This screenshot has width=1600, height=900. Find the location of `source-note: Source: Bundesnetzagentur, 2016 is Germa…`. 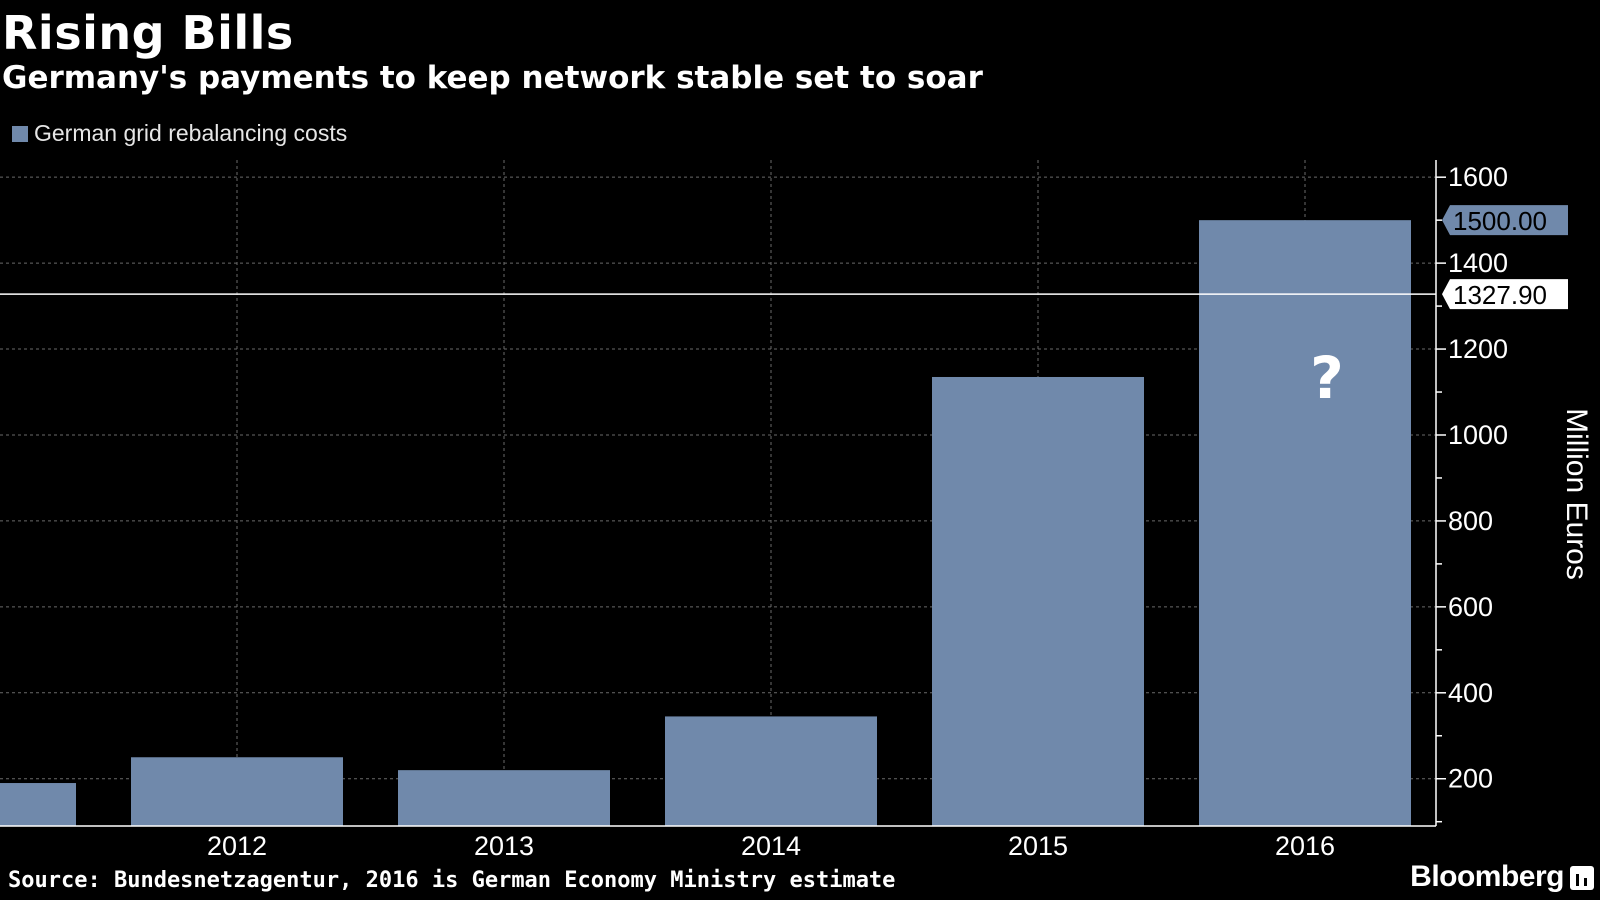

source-note: Source: Bundesnetzagentur, 2016 is Germa… is located at coordinates (452, 880).